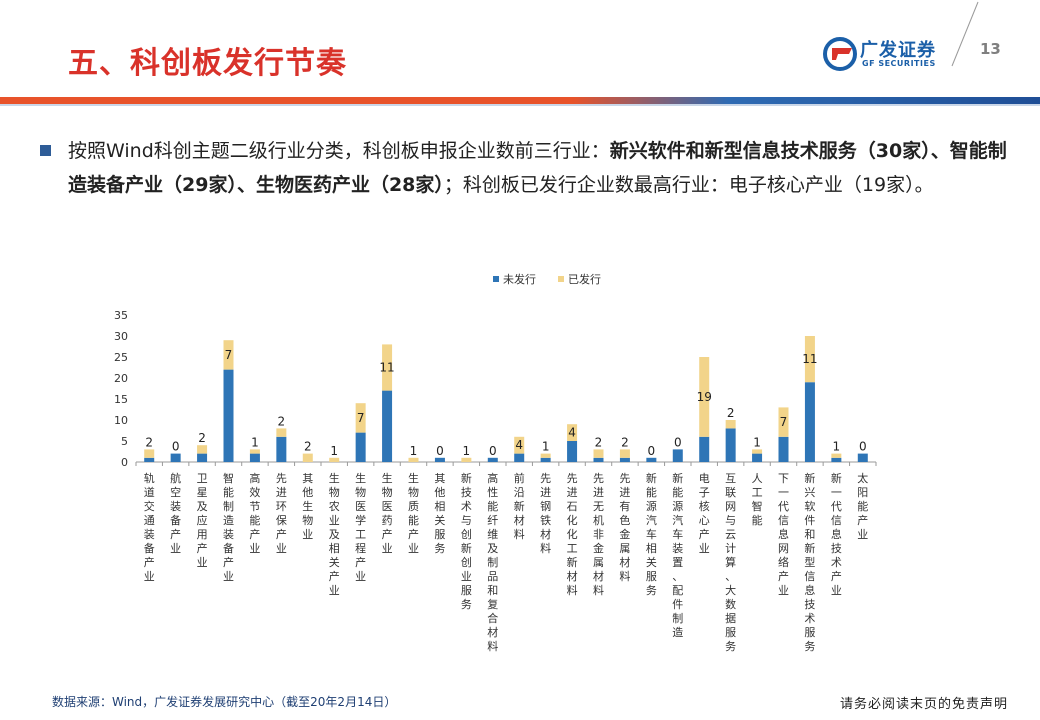 The height and width of the screenshot is (720, 1040). Describe the element at coordinates (413, 520) in the screenshot. I see `x-category-char: 能` at that location.